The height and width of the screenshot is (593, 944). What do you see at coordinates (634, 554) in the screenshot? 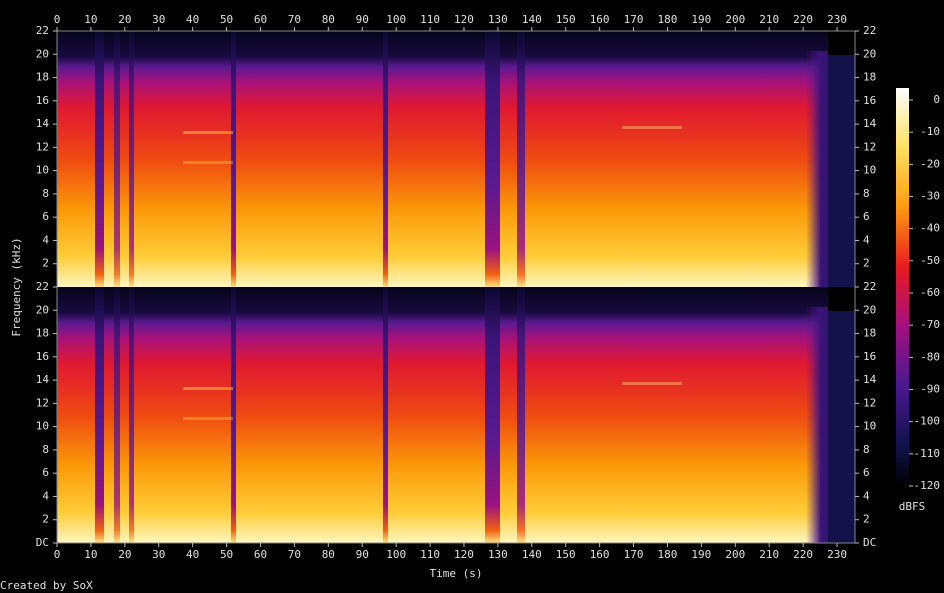
I see `x-tick-label: 170` at bounding box center [634, 554].